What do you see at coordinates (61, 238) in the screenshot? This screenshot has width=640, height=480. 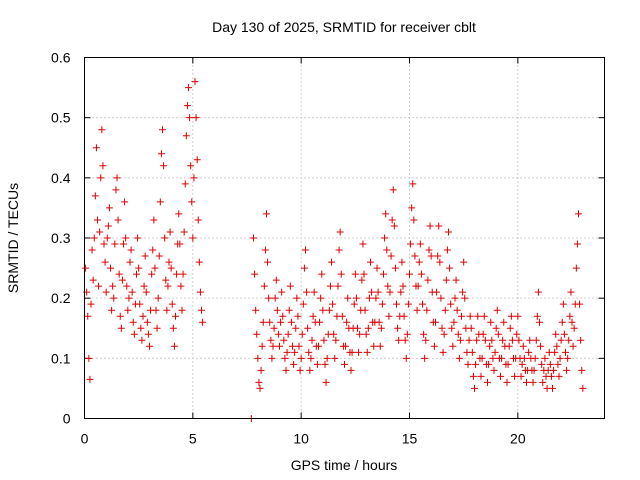 I see `y-tick-label: 0.3` at bounding box center [61, 238].